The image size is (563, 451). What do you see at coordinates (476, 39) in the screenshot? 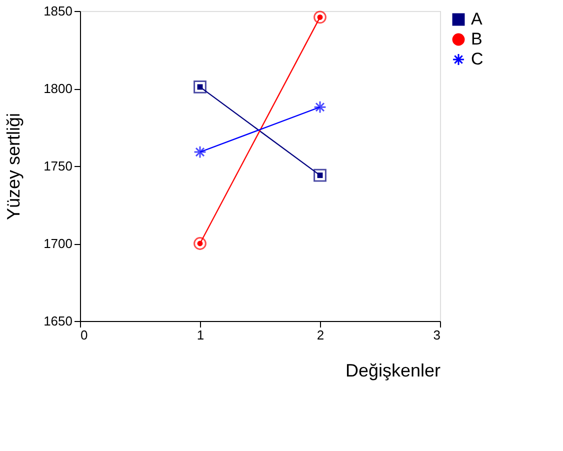
I see `legend-label: B` at bounding box center [476, 39].